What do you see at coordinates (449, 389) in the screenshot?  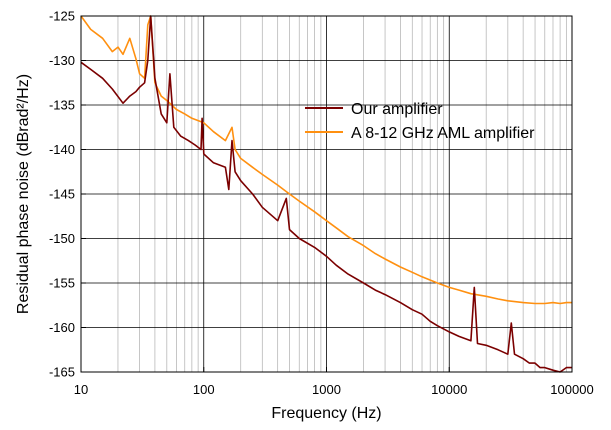 I see `x-tick-label: 10000` at bounding box center [449, 389].